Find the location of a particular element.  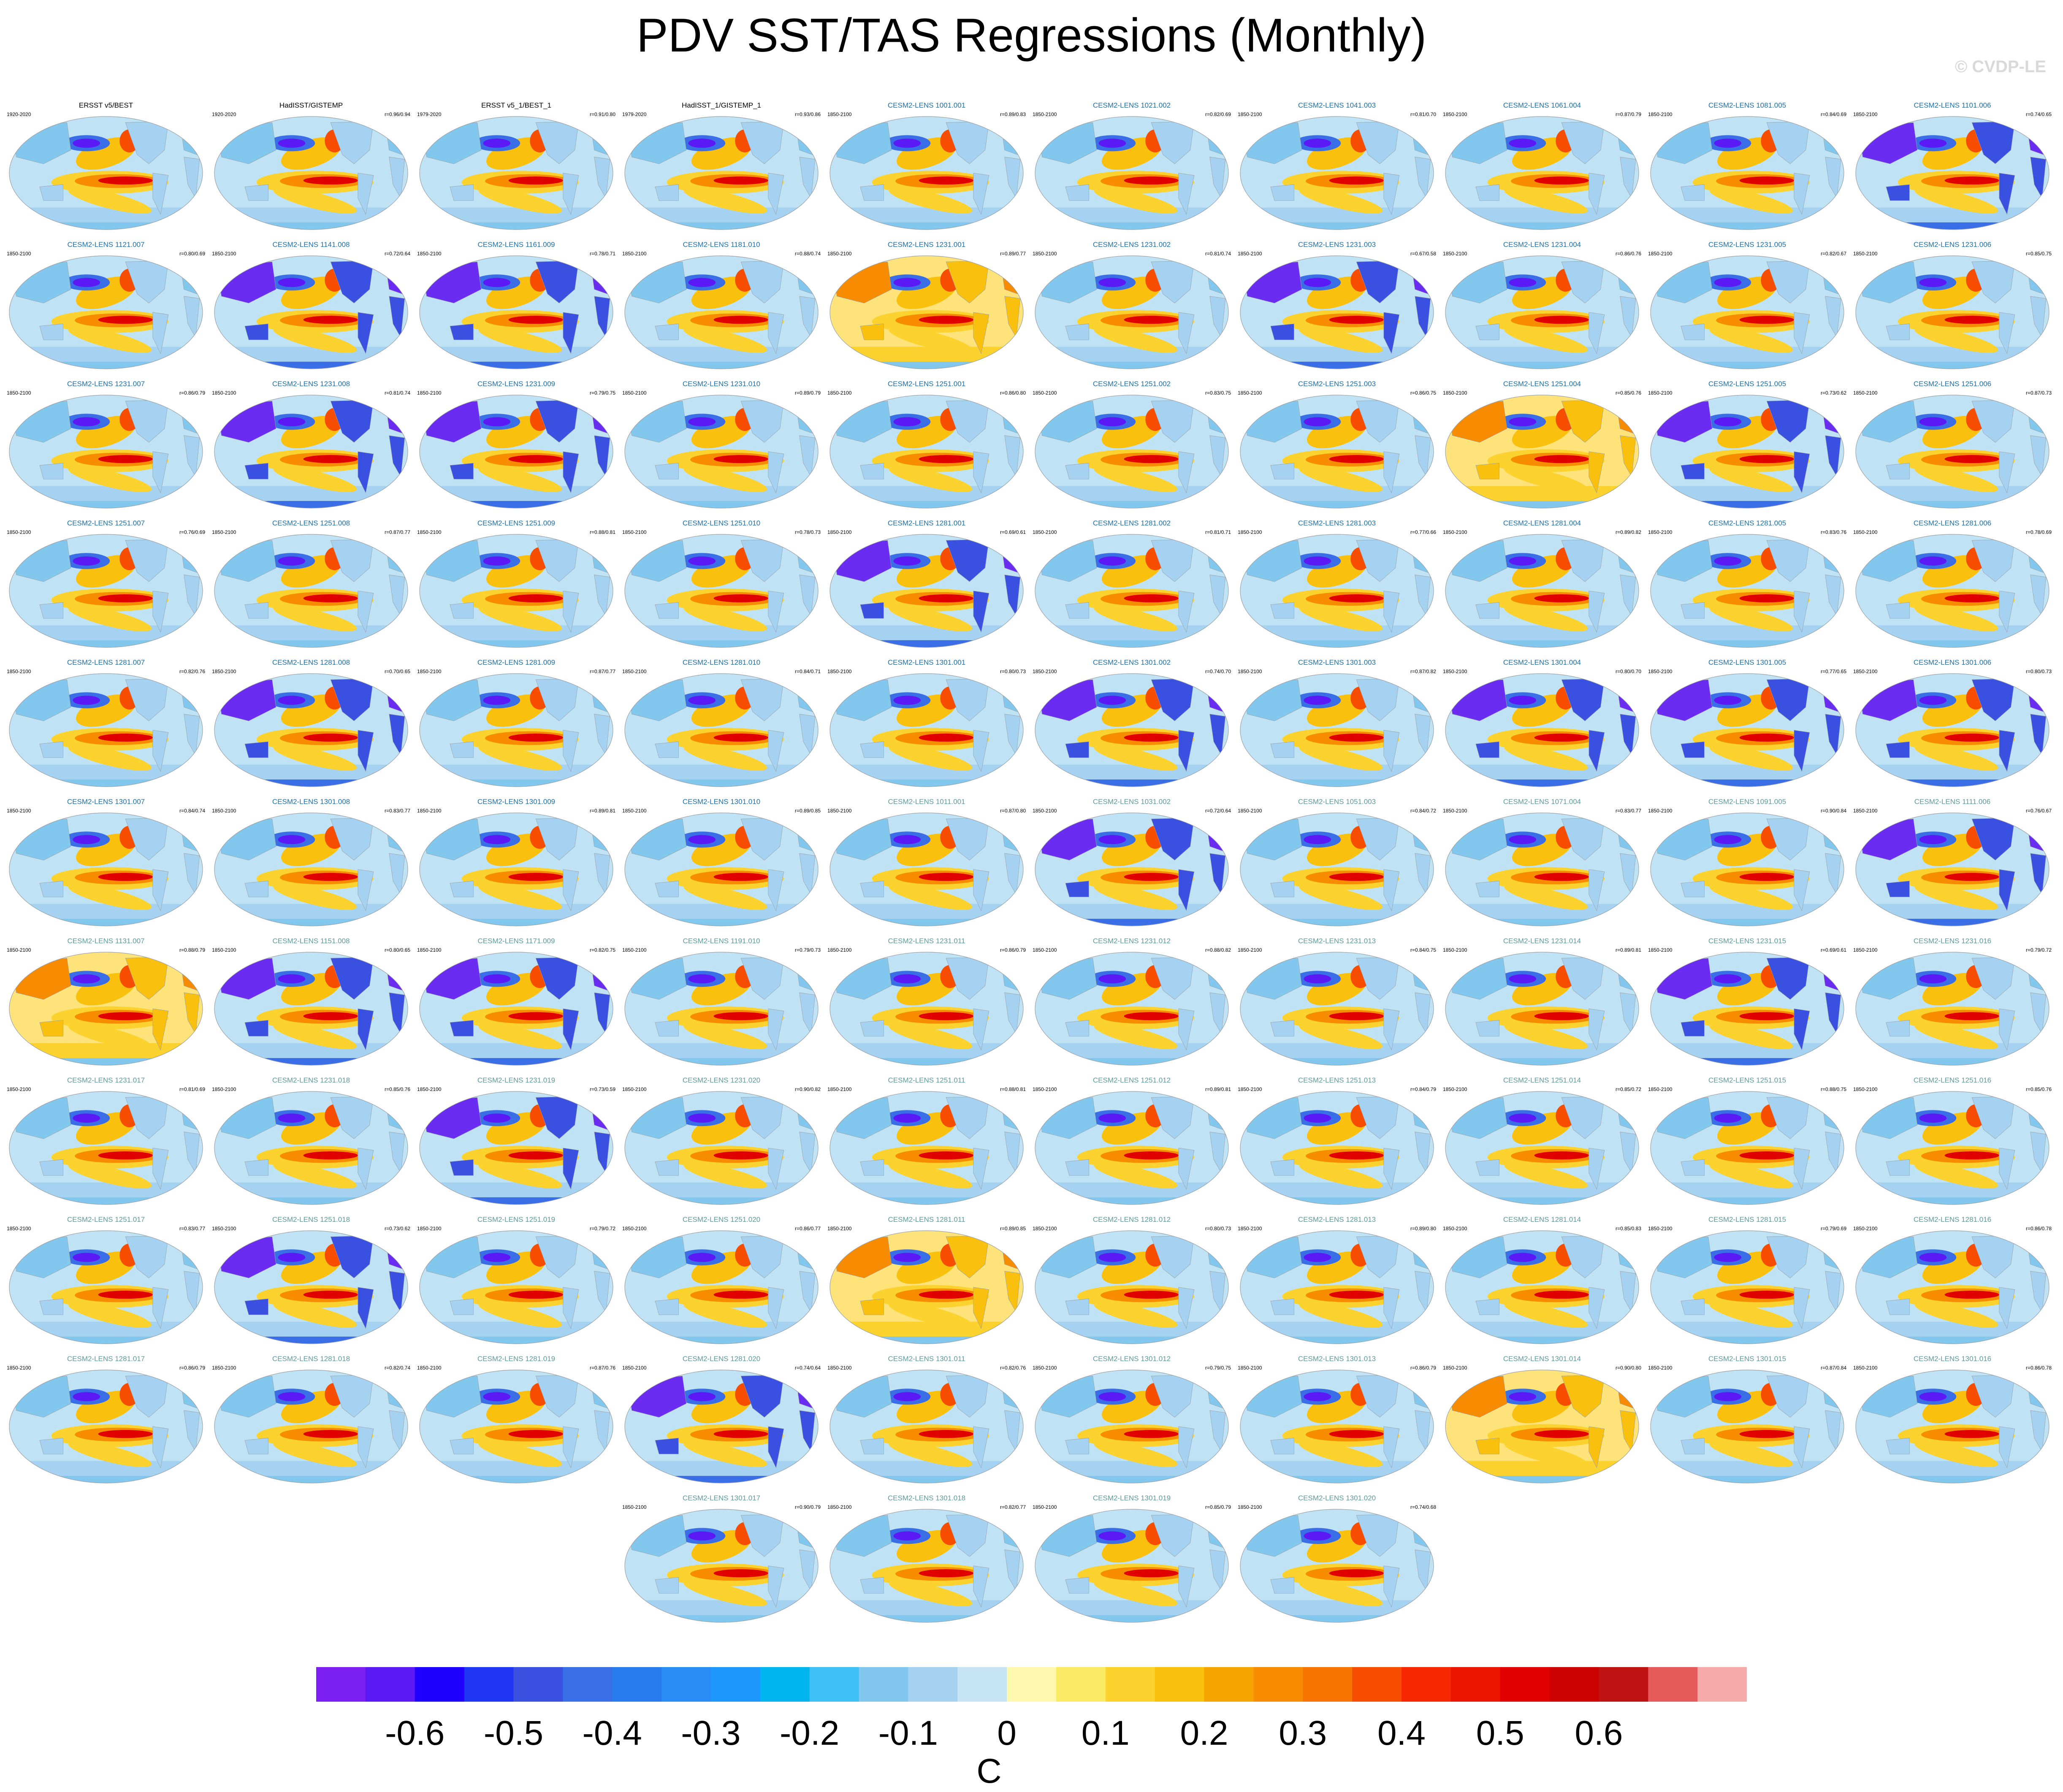

panel-title: CESM2-LENS 1031.002 is located at coordinates (1131, 802).